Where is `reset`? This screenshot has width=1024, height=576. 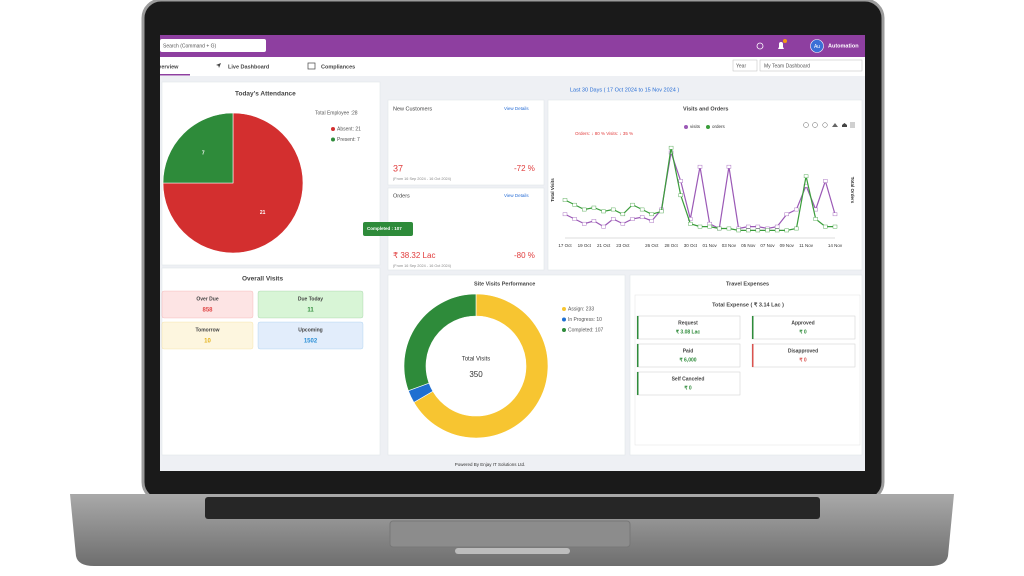 reset is located at coordinates (844, 125).